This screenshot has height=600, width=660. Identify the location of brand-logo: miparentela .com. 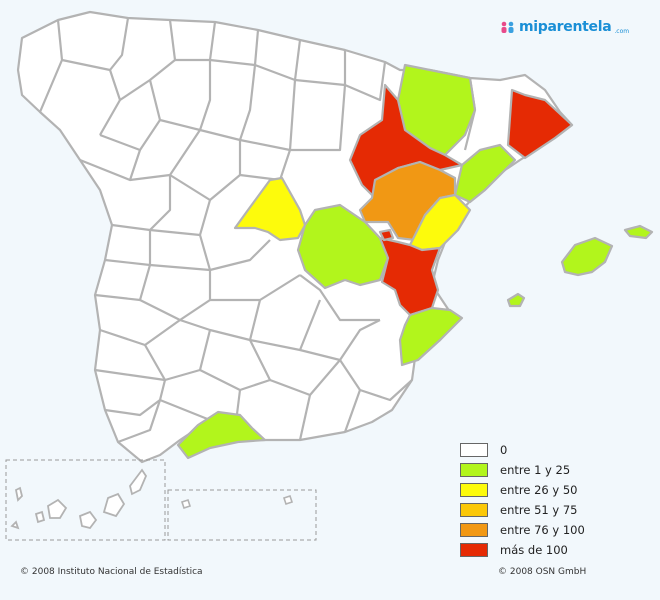
(564, 27).